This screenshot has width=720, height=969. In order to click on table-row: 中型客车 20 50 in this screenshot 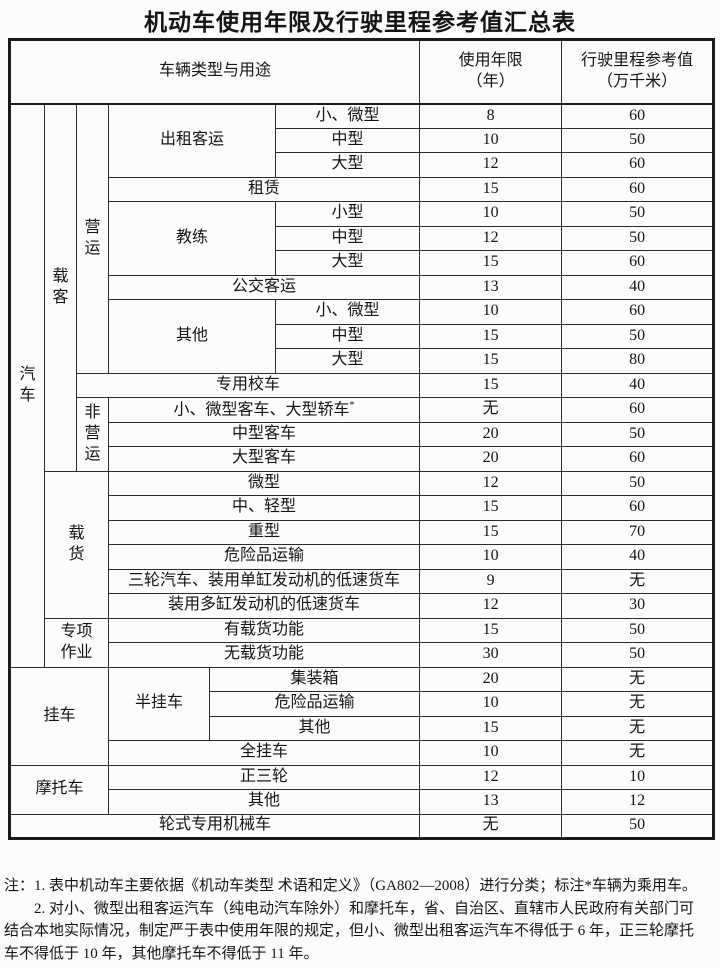, I will do `click(362, 434)`.